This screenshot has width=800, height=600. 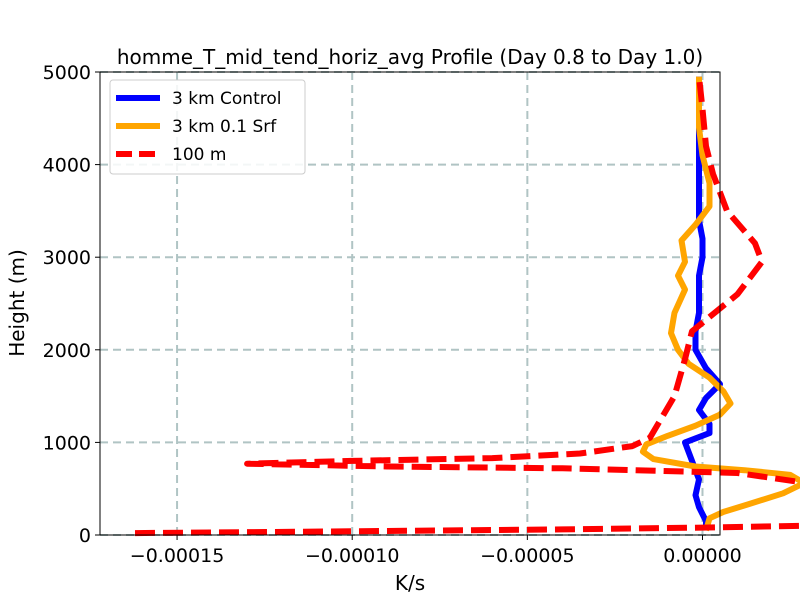 I want to click on legend-box, so click(x=207, y=127).